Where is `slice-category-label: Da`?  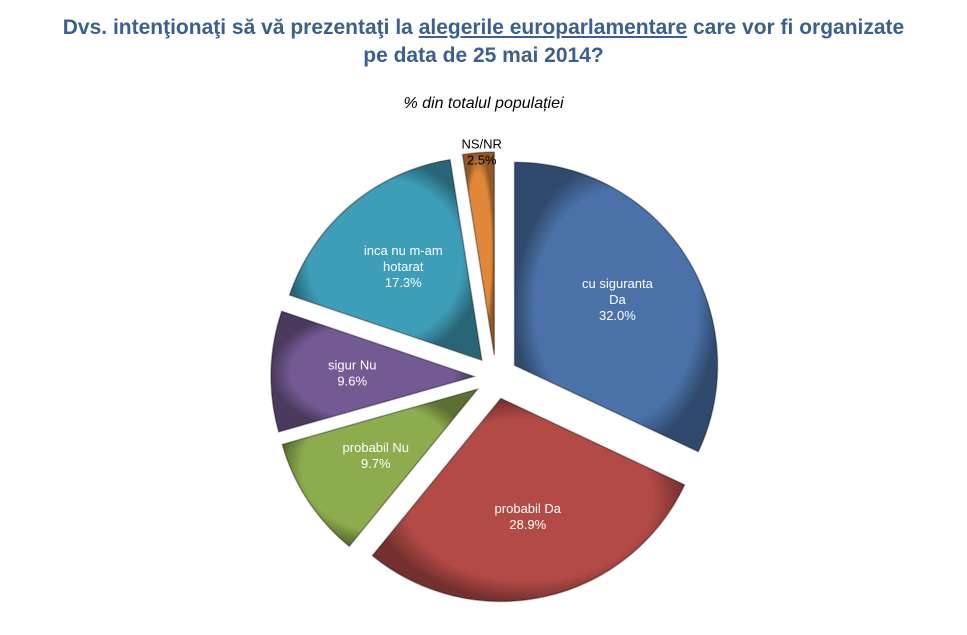 slice-category-label: Da is located at coordinates (617, 299).